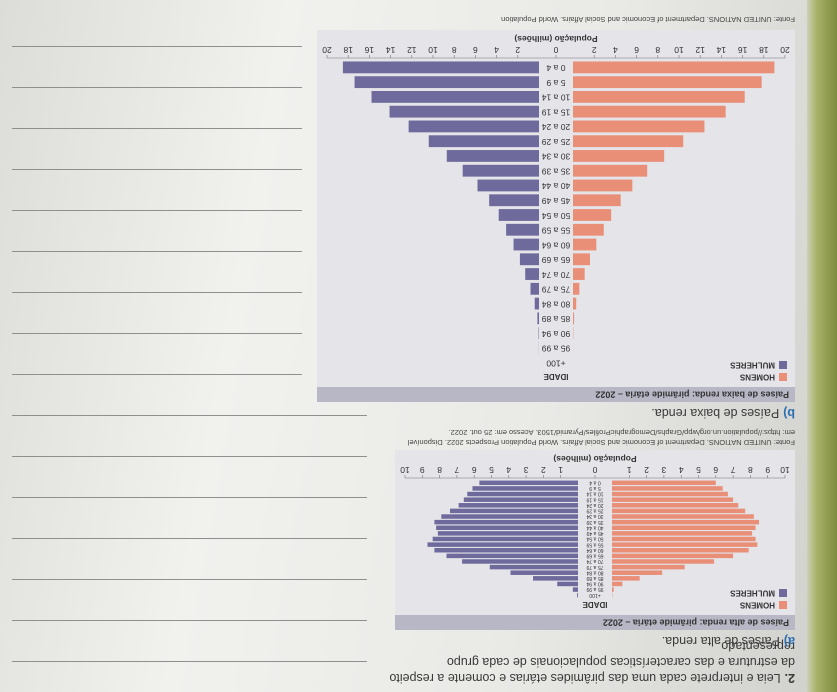 The height and width of the screenshot is (692, 837). I want to click on item: b)Países de baixa renda., so click(723, 413).